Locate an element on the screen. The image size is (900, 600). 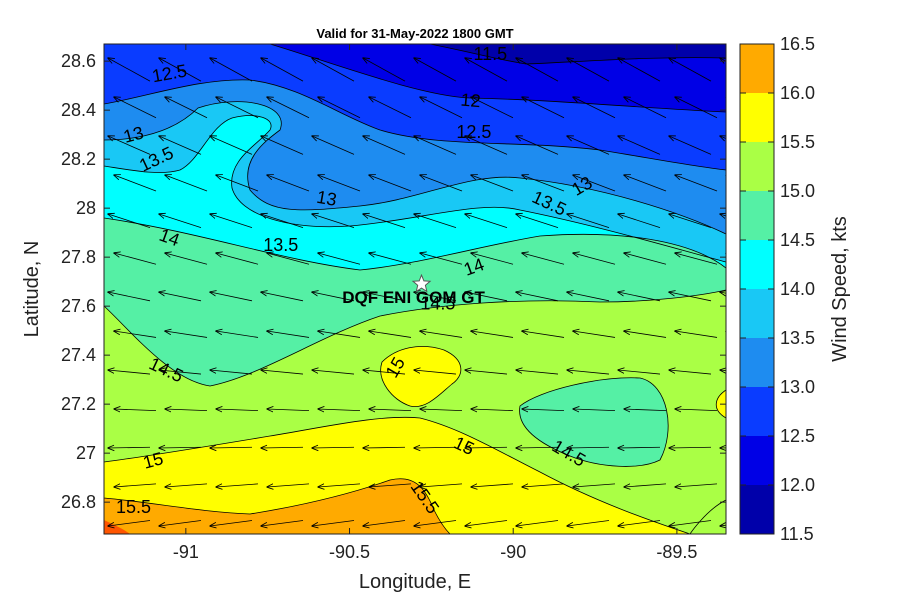
colorbar-tick-label: 16.0 is located at coordinates (797, 93).